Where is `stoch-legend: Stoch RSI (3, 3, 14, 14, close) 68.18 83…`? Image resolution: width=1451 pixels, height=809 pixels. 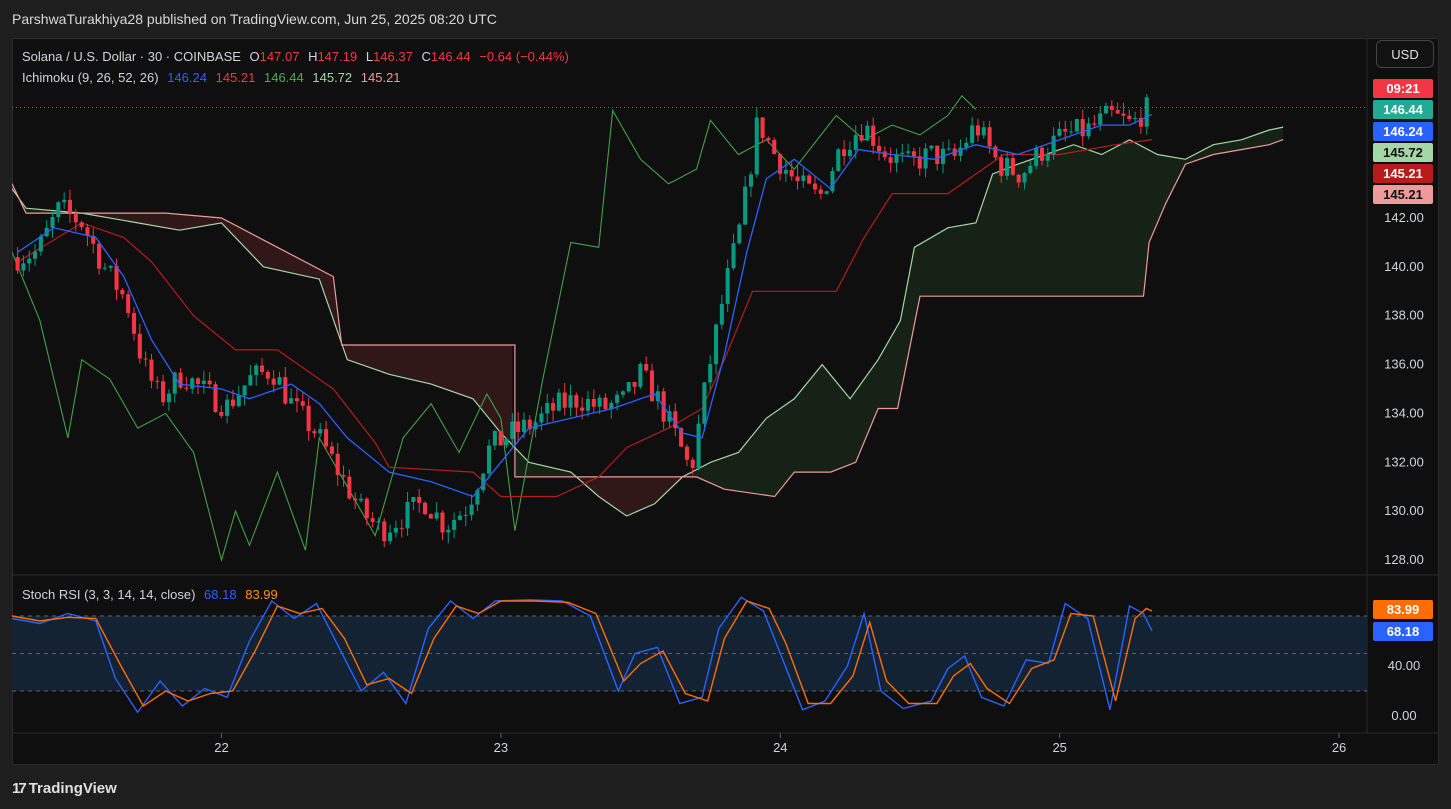
stoch-legend: Stoch RSI (3, 3, 14, 14, close) 68.18 83… is located at coordinates (150, 594).